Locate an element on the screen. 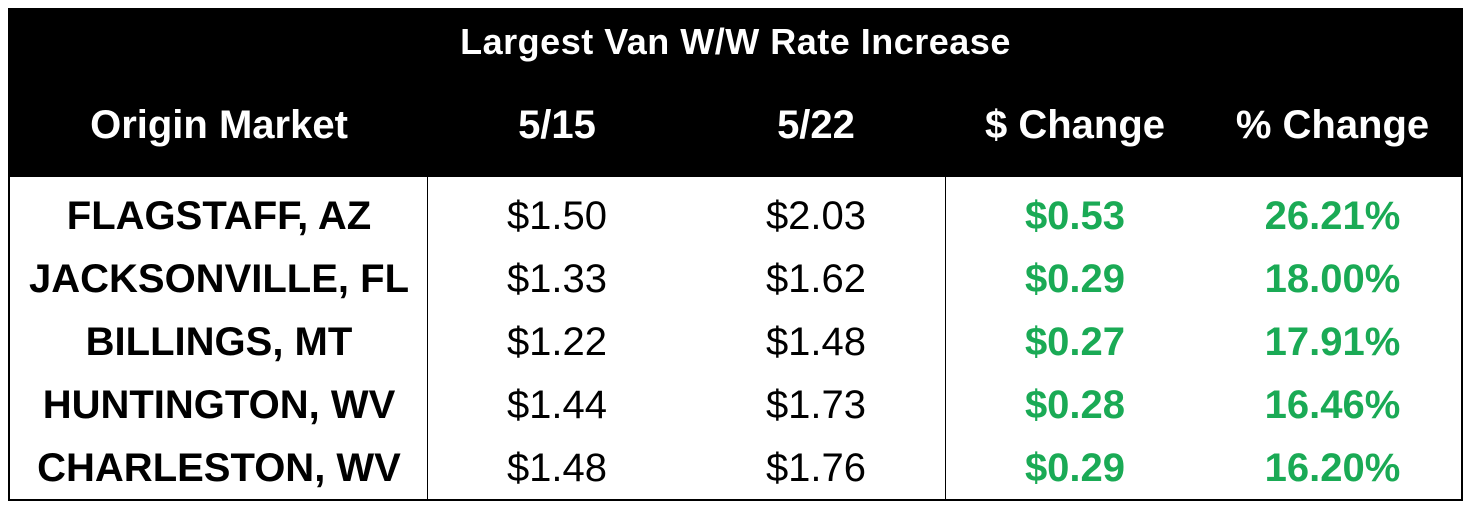  percent-change-cell: 17.91% is located at coordinates (1332, 341).